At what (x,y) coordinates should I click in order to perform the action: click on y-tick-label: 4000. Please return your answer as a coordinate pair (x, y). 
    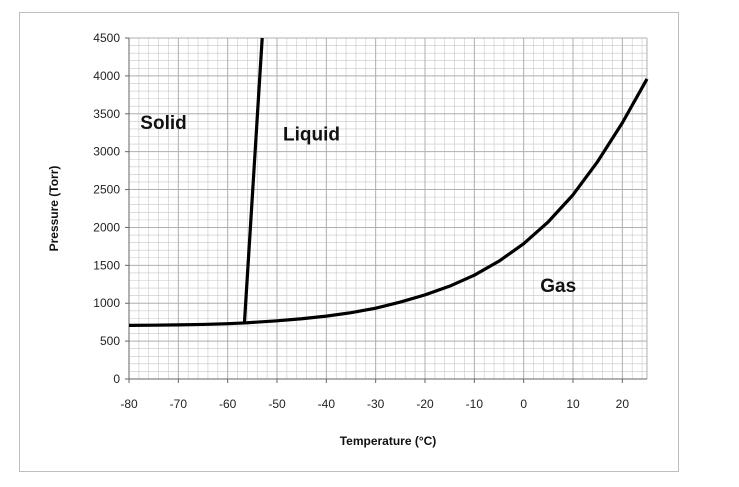
    Looking at the image, I should click on (106, 76).